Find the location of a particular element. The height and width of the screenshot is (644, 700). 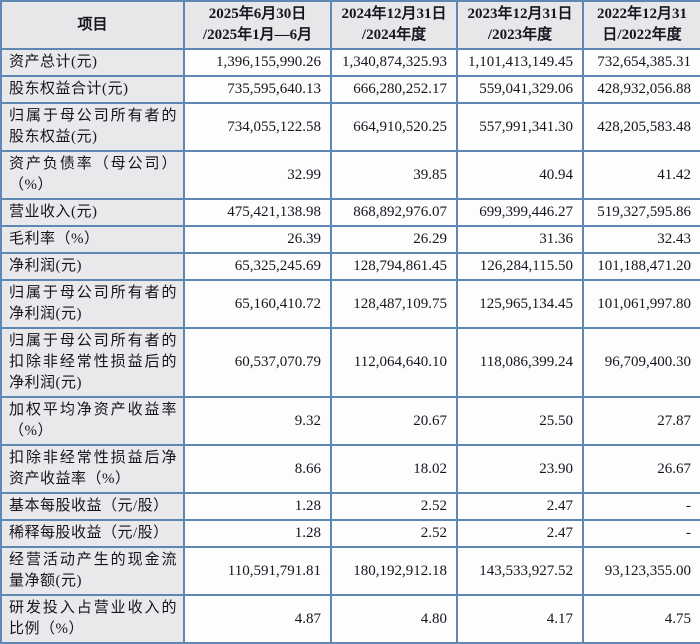

table-row: 稀释每股收益（元/股） 1.28 2.52 2.47 - is located at coordinates (350, 533).